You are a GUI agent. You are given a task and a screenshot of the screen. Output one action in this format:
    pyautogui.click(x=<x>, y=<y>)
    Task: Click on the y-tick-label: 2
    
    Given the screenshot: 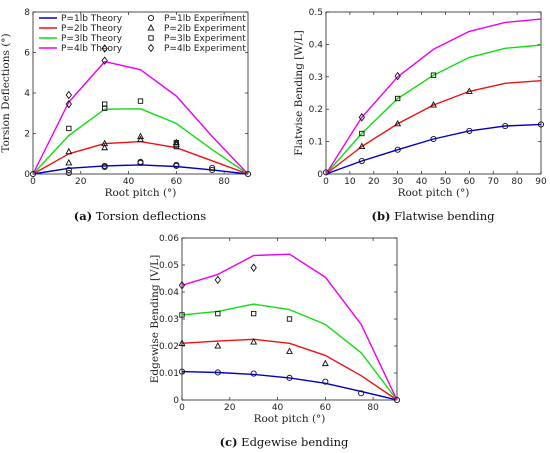 What is the action you would take?
    pyautogui.click(x=27, y=135)
    